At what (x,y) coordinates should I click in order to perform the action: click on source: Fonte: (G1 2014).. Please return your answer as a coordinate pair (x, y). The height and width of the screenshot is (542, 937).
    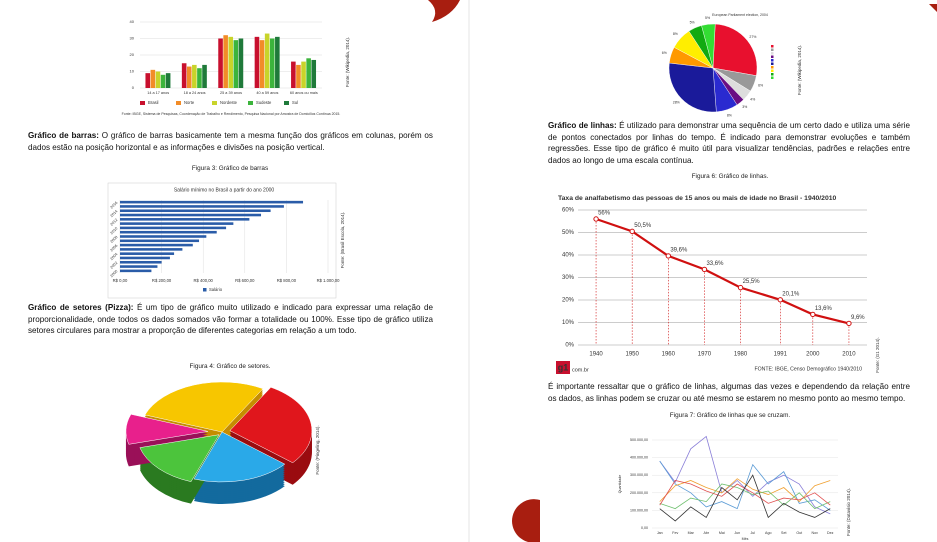
    Looking at the image, I should click on (877, 355).